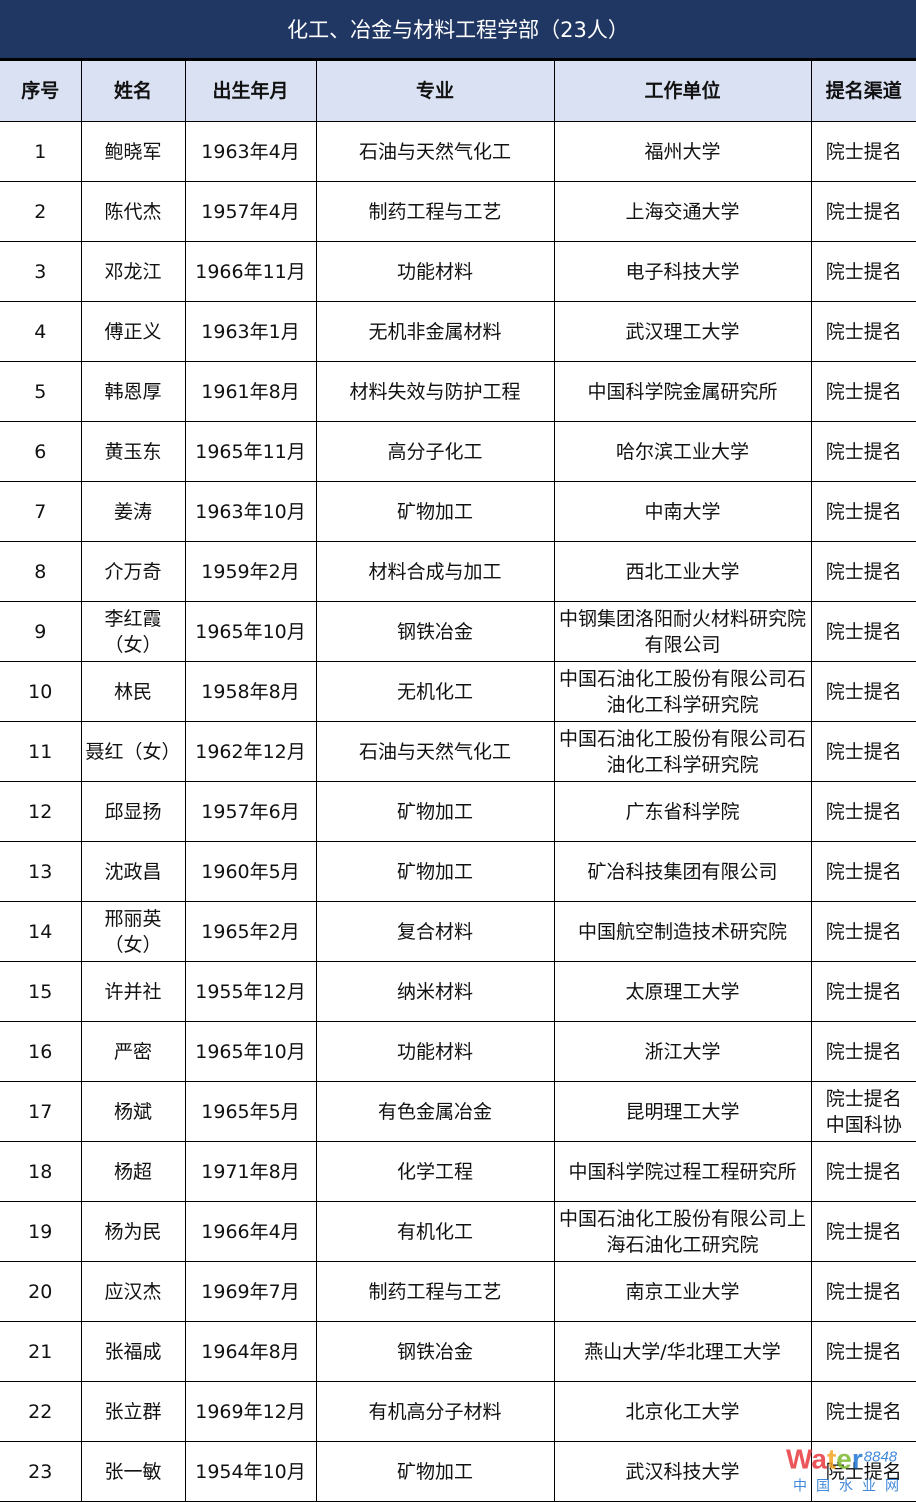 This screenshot has height=1502, width=916. Describe the element at coordinates (250, 871) in the screenshot. I see `col-birth-cell: 1960年5月` at that location.